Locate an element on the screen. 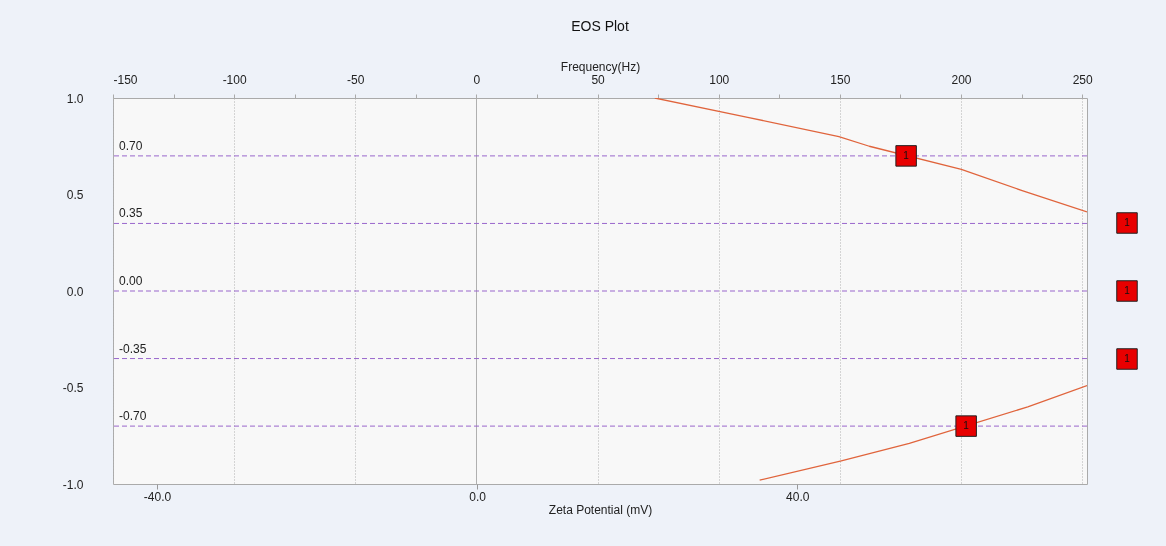 Image resolution: width=1166 pixels, height=546 pixels. y-tick-label: -0.5 is located at coordinates (73, 388).